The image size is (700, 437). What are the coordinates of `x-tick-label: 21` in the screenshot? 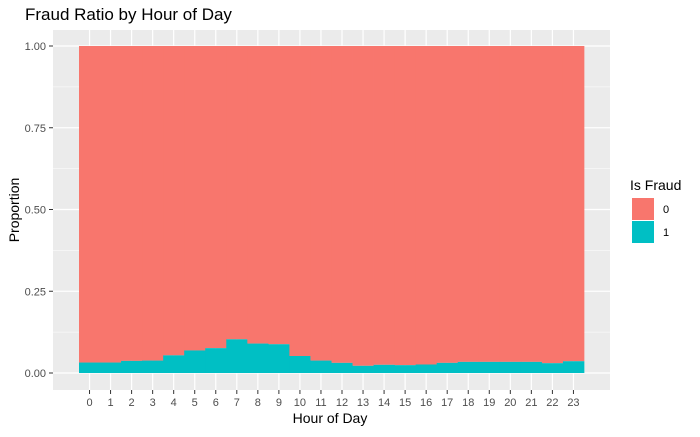 It's located at (531, 403).